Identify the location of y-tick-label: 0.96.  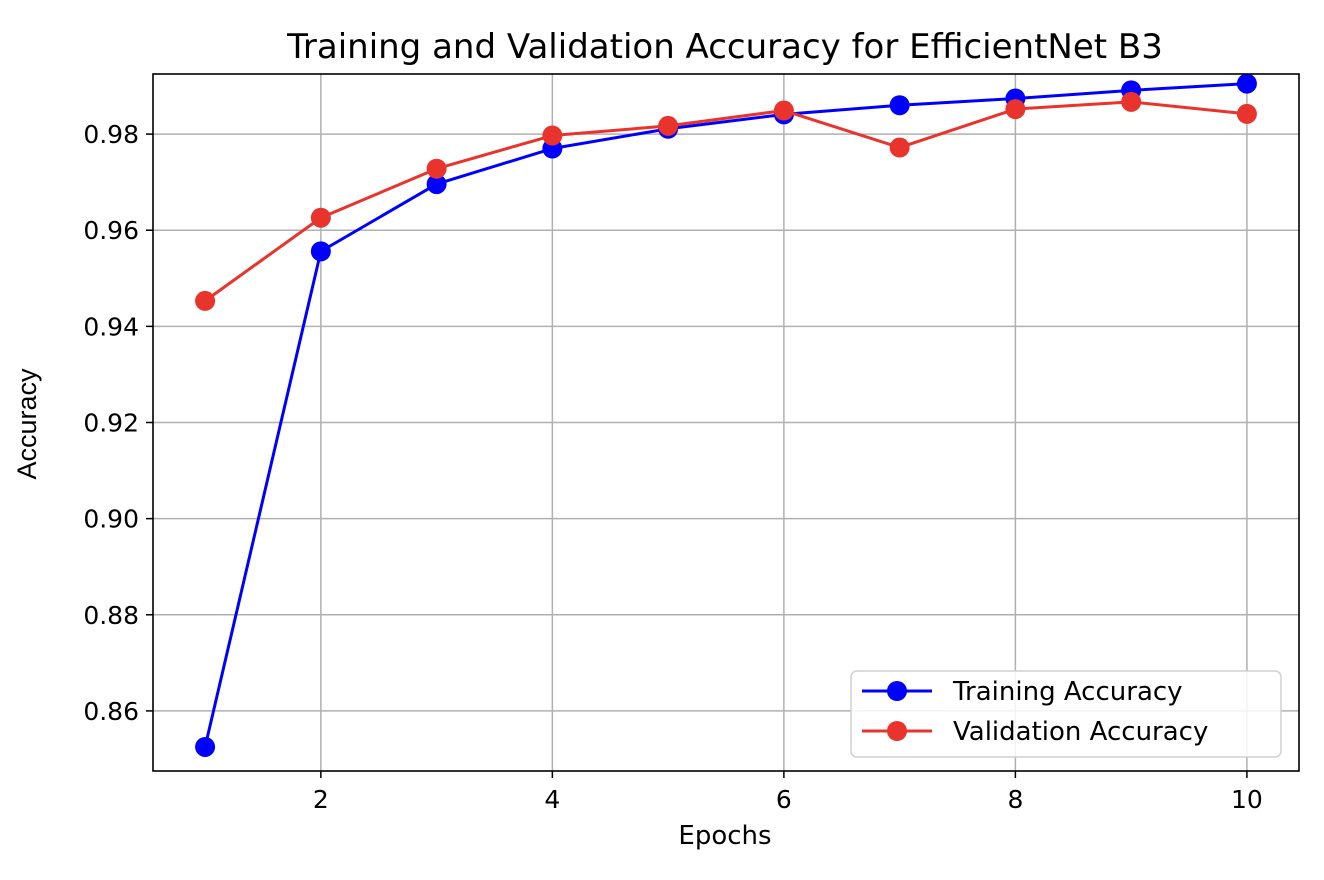
(111, 230).